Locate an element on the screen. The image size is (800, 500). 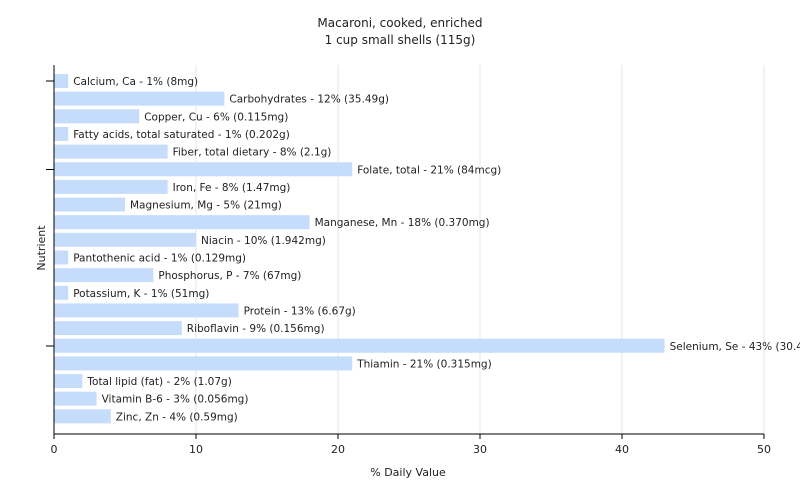
chart-subtitle: 1 cup small shells (115g) is located at coordinates (400, 40).